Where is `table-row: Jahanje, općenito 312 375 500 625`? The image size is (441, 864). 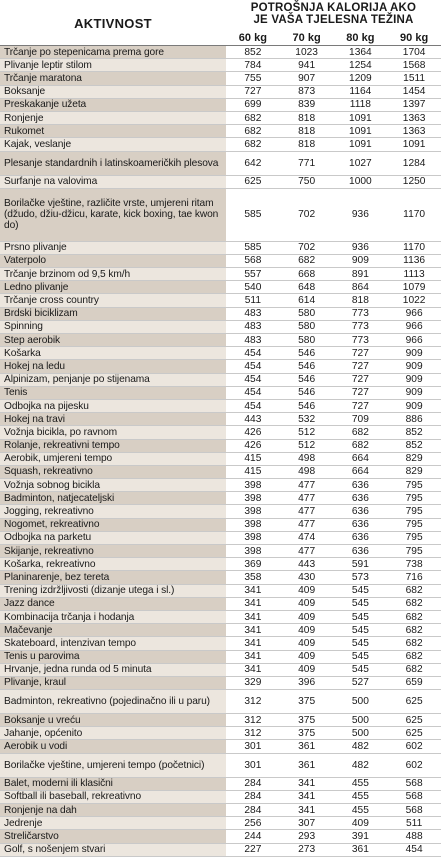
table-row: Jahanje, općenito 312 375 500 625 is located at coordinates (220, 734).